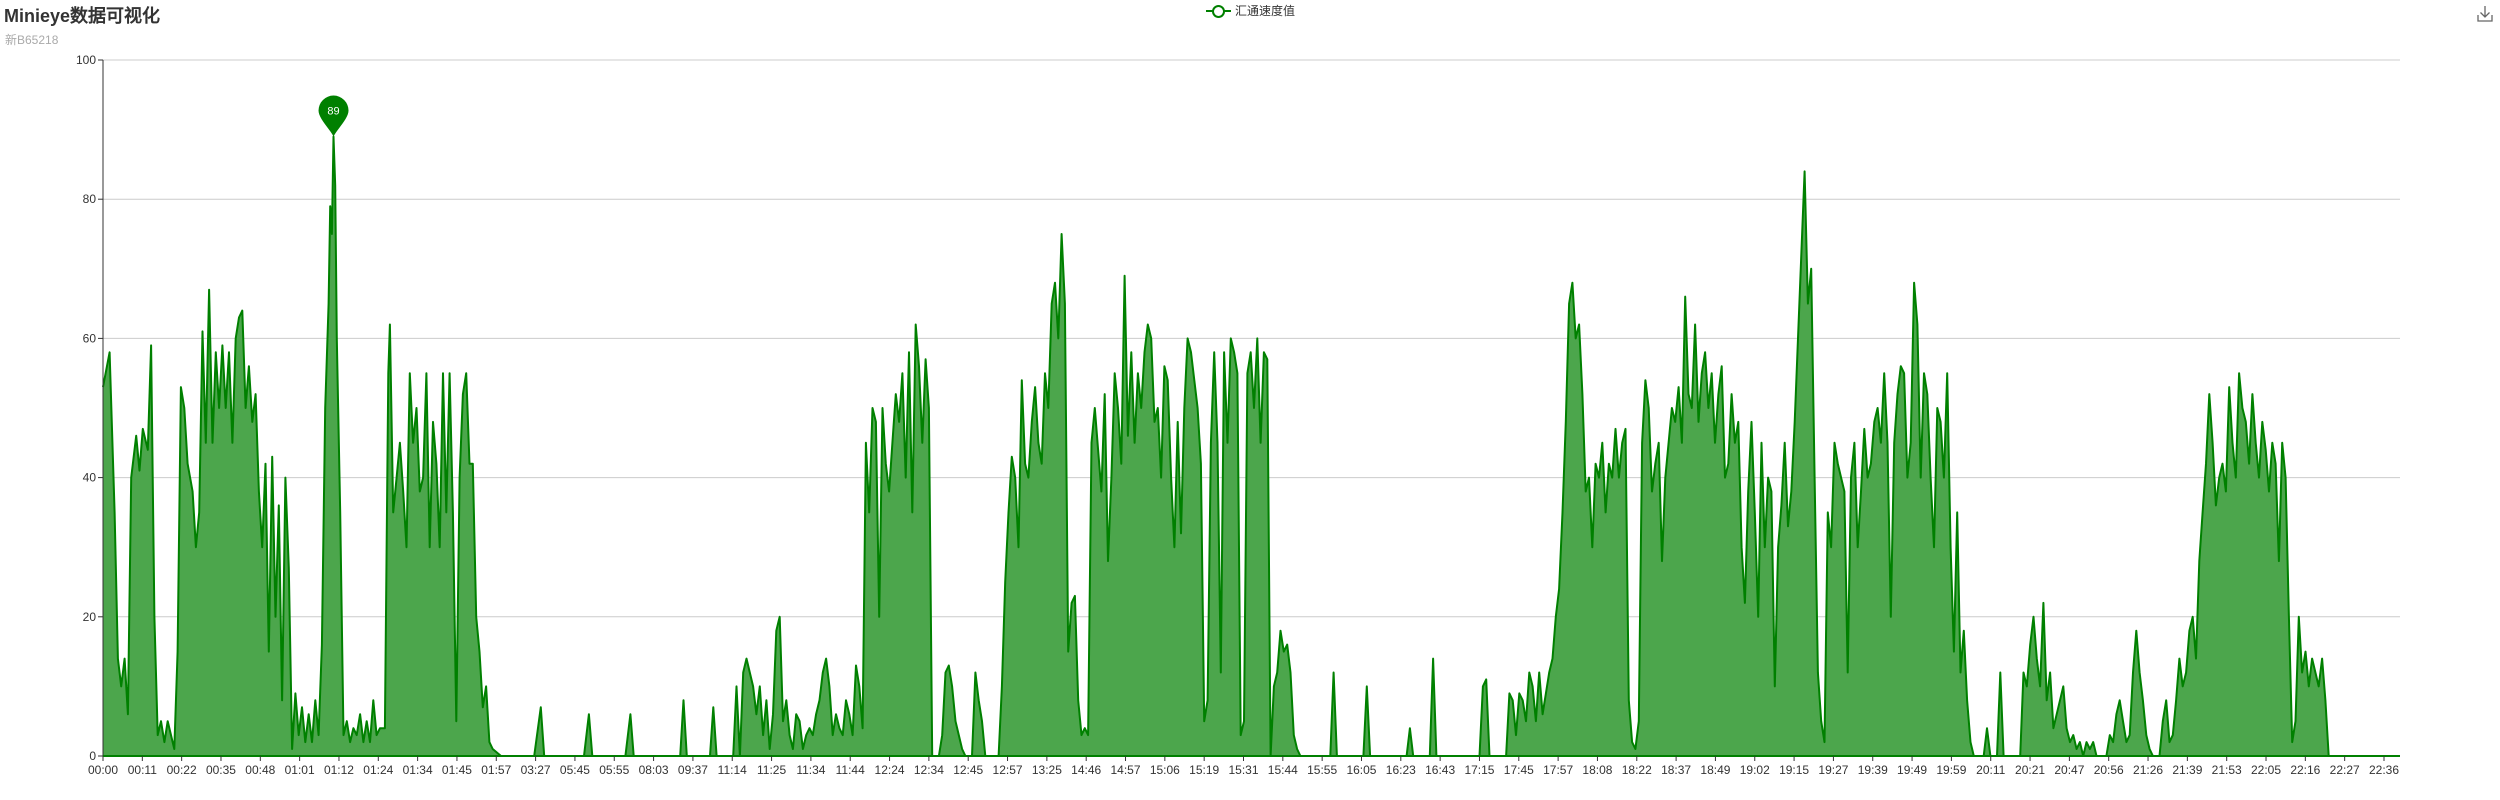 The width and height of the screenshot is (2500, 800). I want to click on x-tick-label: 17:15, so click(1479, 770).